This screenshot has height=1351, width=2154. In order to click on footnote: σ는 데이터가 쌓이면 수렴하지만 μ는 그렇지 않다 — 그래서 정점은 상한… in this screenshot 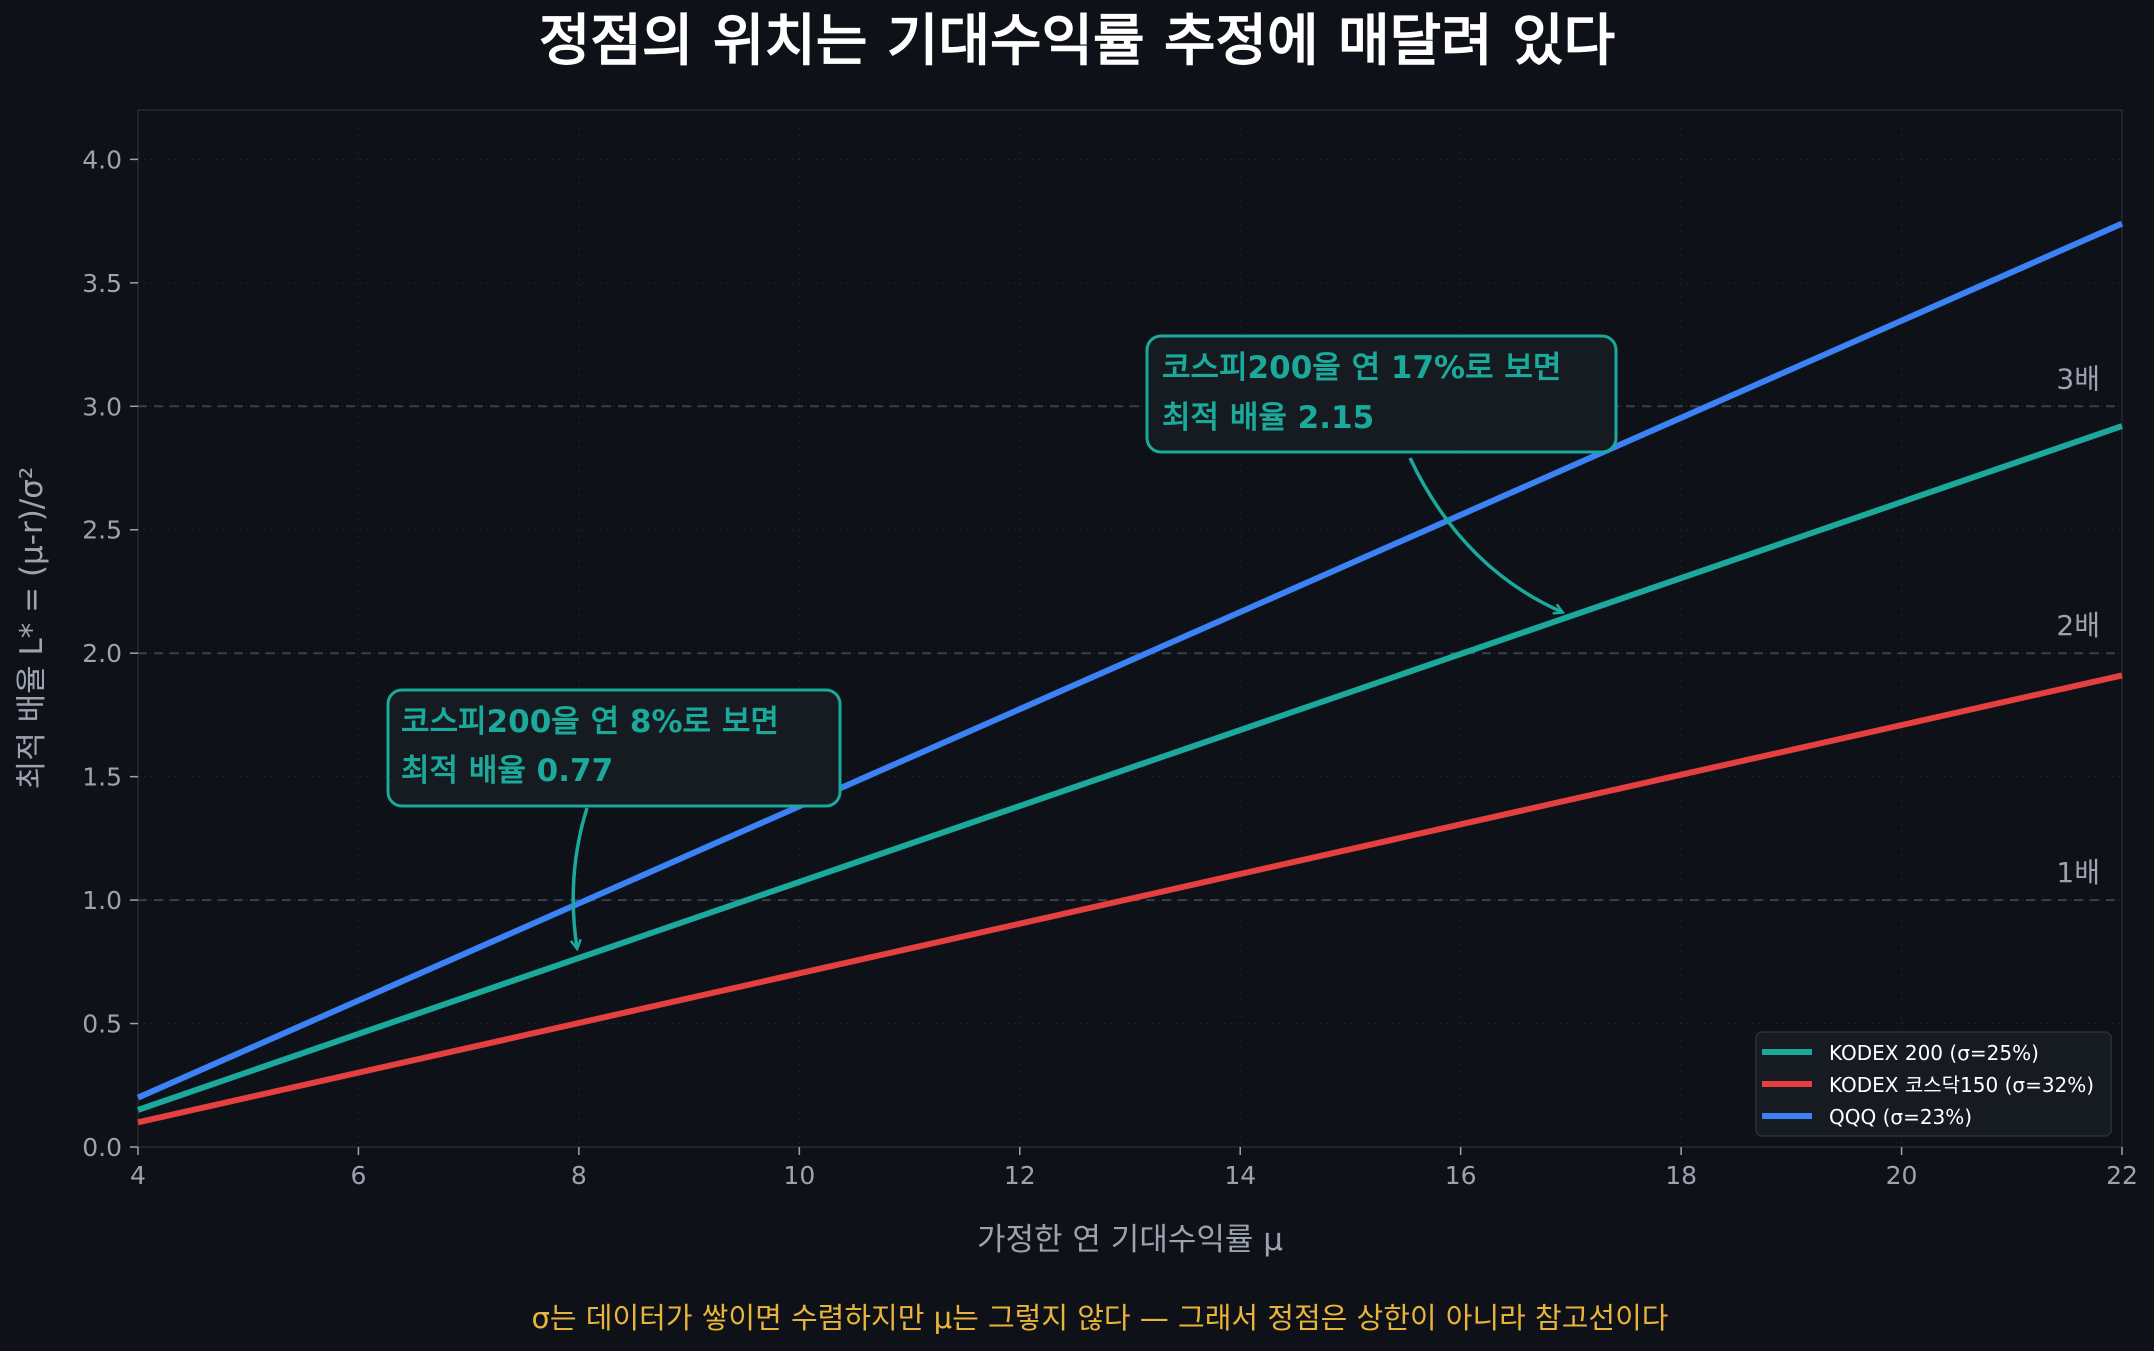, I will do `click(1100, 1318)`.